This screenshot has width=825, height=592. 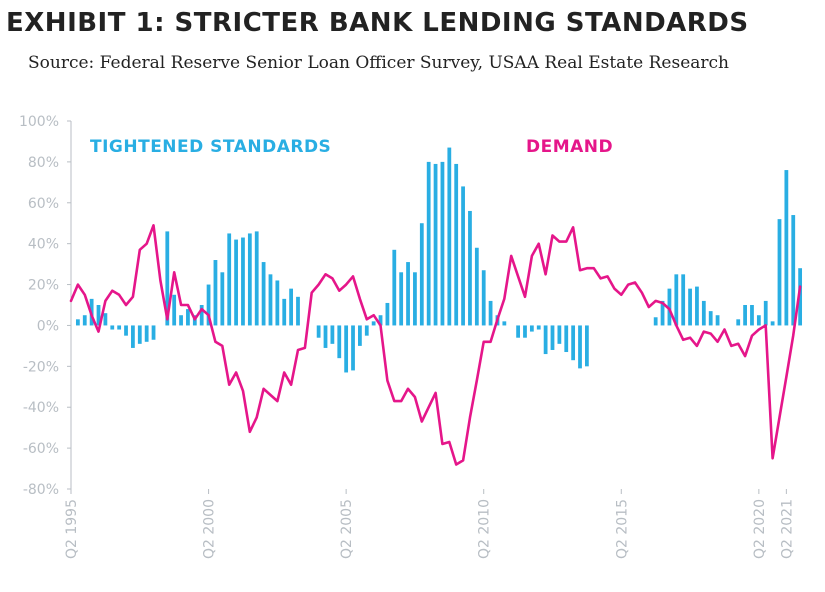 I want to click on x-tick-label: Q2 2020, so click(x=760, y=529).